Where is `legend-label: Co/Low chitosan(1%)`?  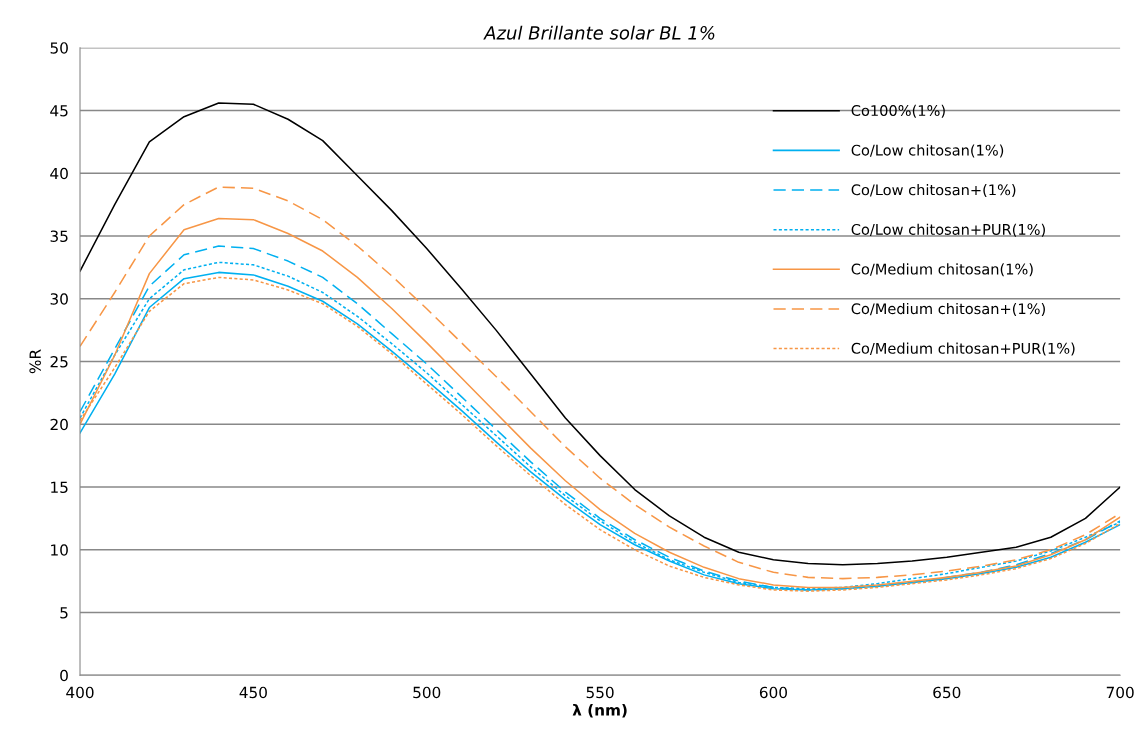
legend-label: Co/Low chitosan(1%) is located at coordinates (927, 151).